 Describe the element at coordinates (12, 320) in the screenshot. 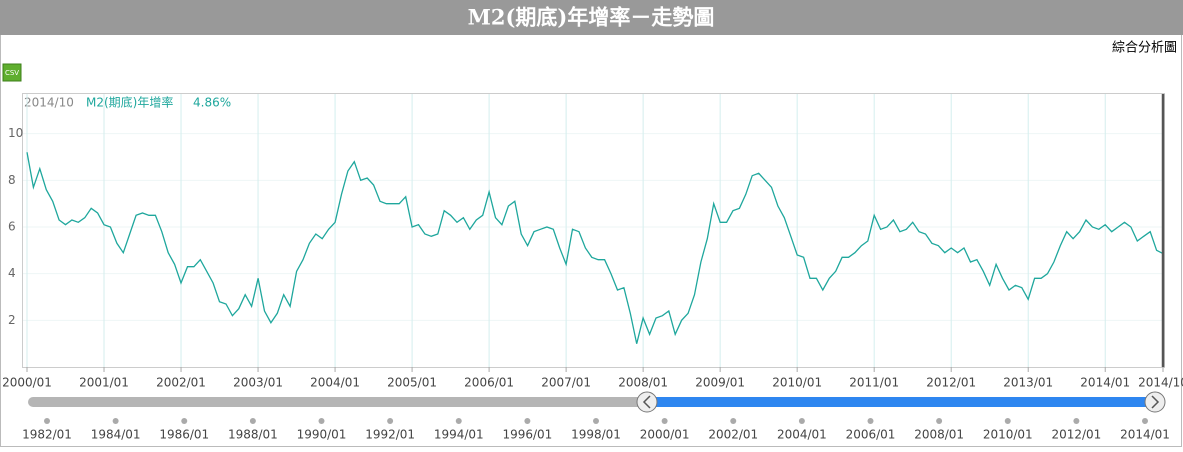

I see `y-tick-label: 2` at that location.